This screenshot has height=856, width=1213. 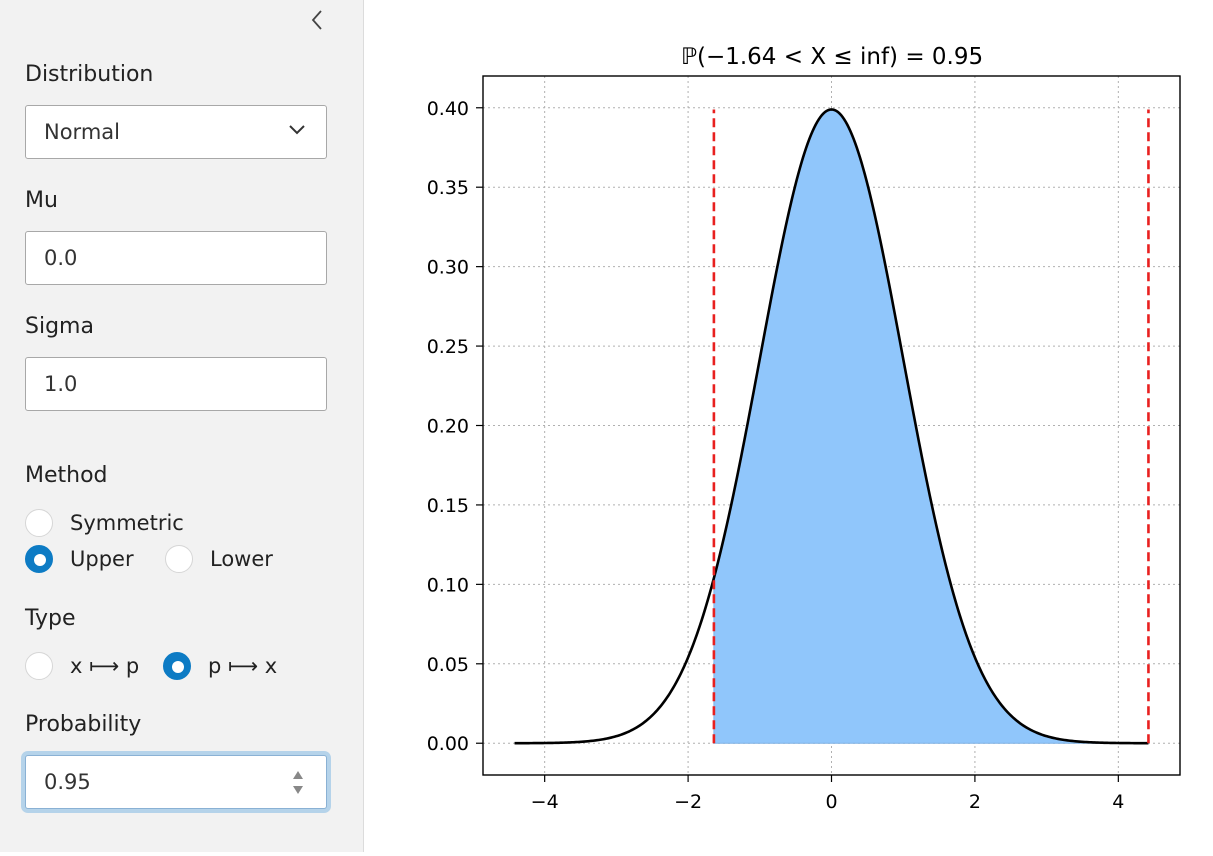 I want to click on y-tick-label: 0.30, so click(x=448, y=268).